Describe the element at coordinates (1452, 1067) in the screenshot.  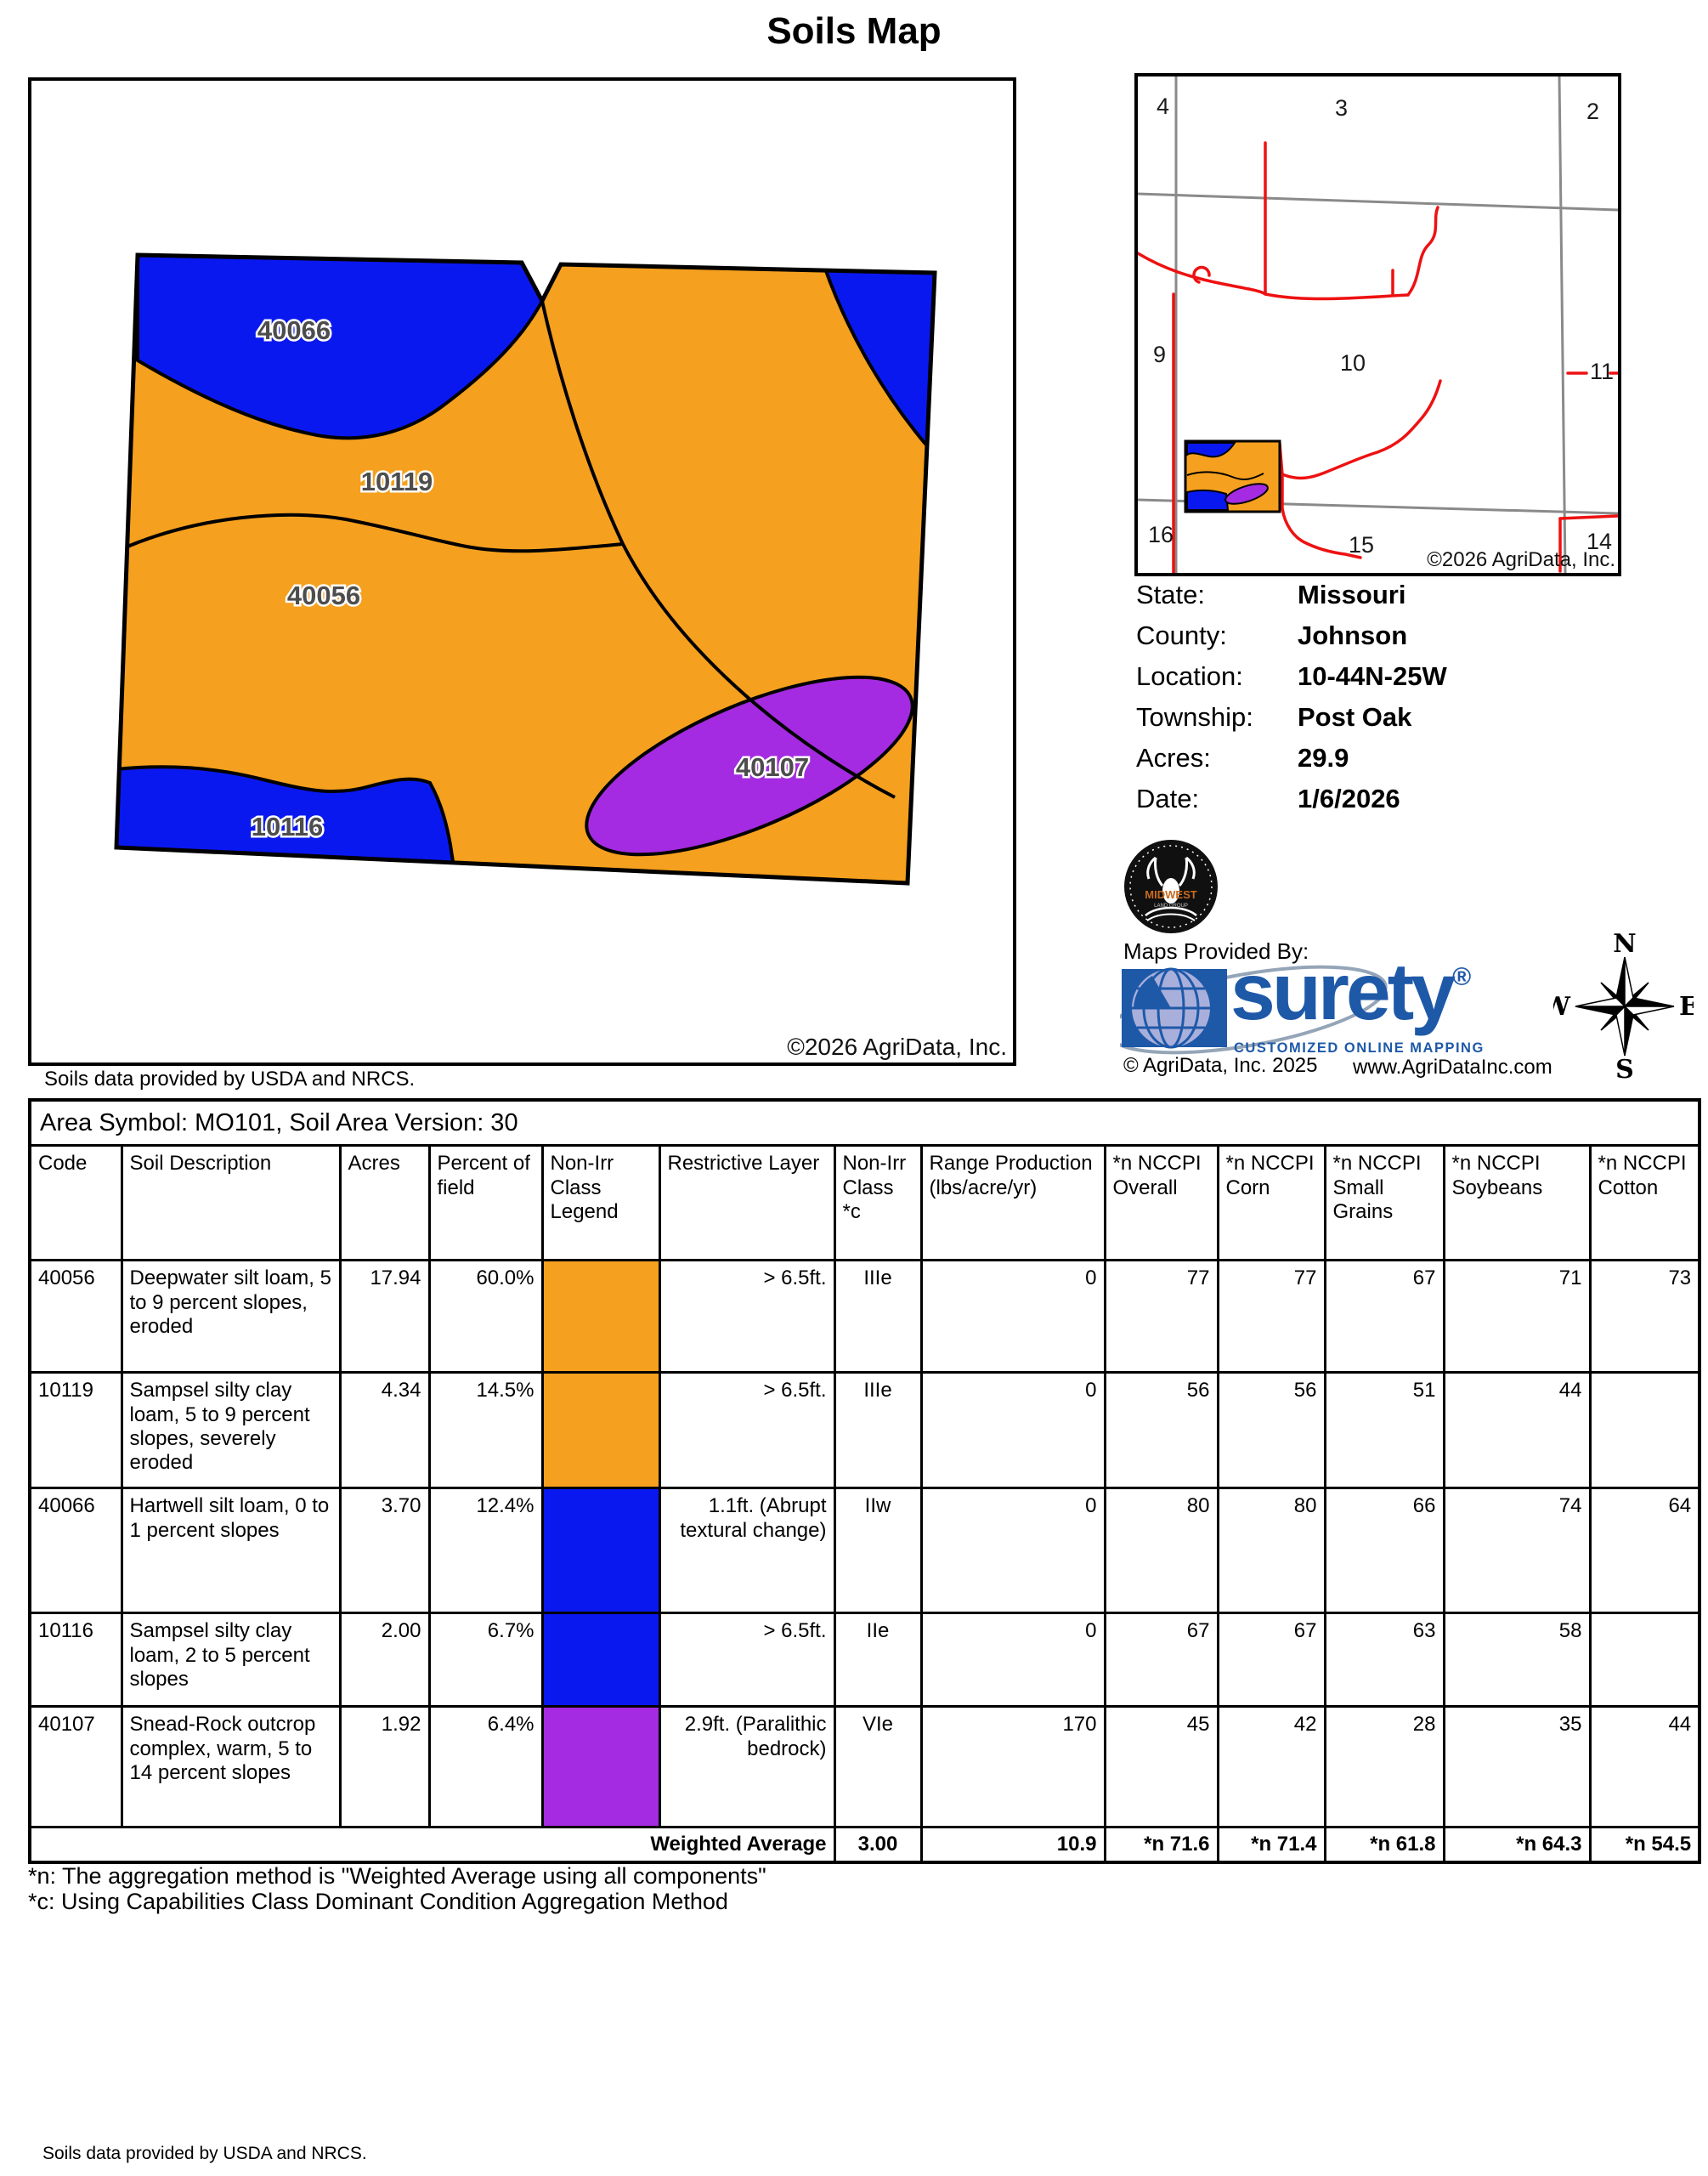
I see `surety-website: www.AgriDataInc.com` at that location.